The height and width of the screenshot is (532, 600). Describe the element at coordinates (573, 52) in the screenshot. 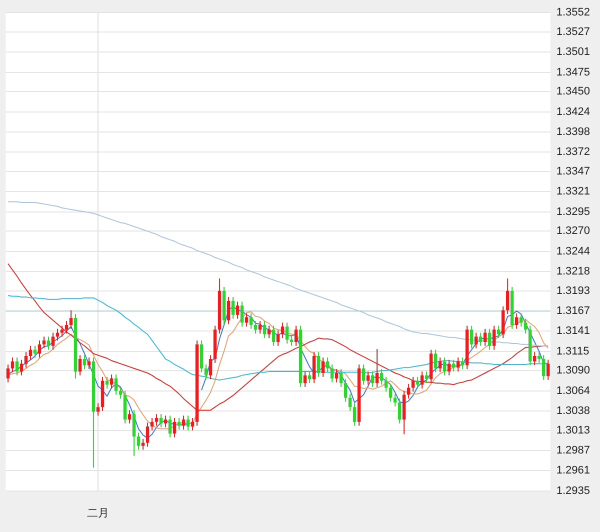

I see `y-tick-label: 1.3501` at that location.